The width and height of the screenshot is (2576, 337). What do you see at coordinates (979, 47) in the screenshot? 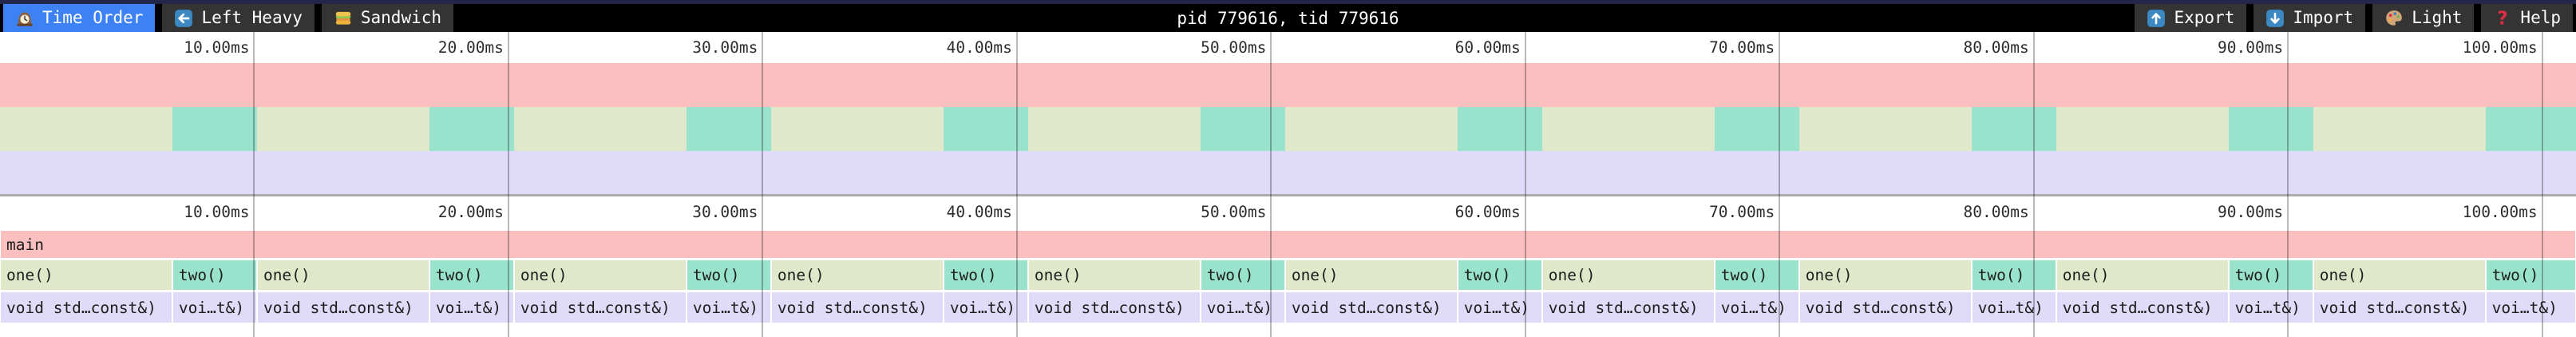
I see `ruler-tick-label: 40.00ms` at bounding box center [979, 47].